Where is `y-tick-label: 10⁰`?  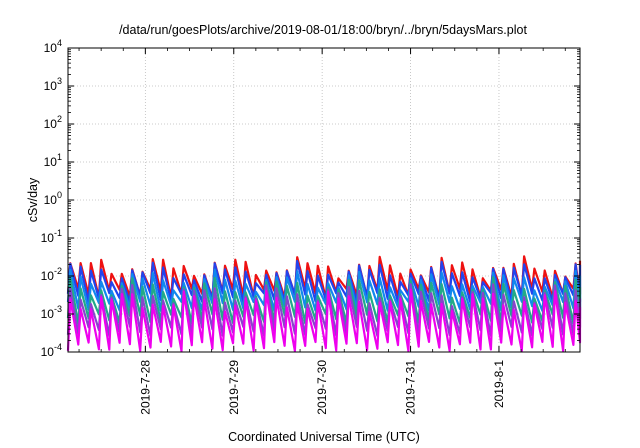
y-tick-label: 10⁰ is located at coordinates (53, 198).